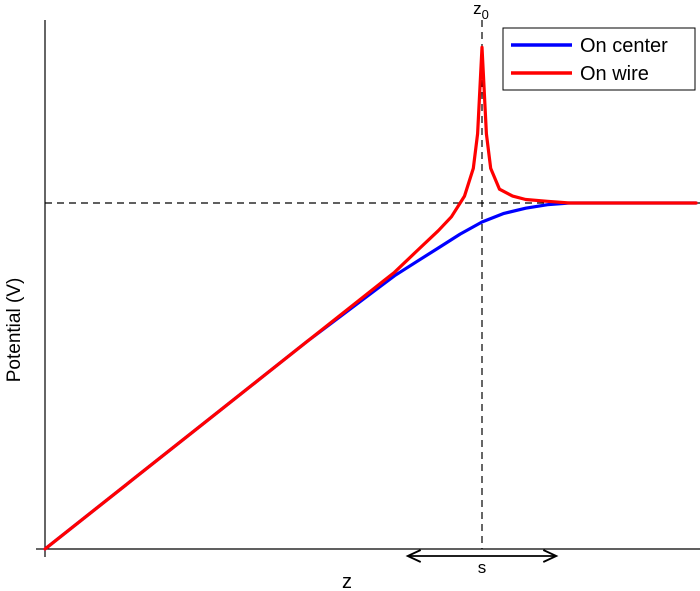 The image size is (700, 591). I want to click on legend-box, so click(599, 59).